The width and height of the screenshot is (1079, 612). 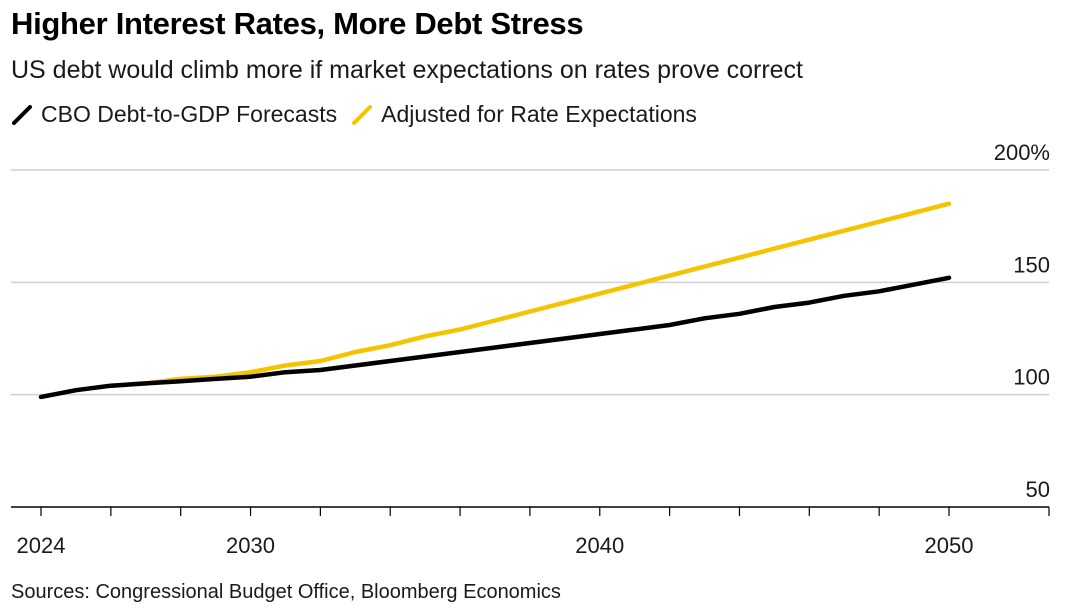 I want to click on y-tick-label-100: 100, so click(x=1031, y=377).